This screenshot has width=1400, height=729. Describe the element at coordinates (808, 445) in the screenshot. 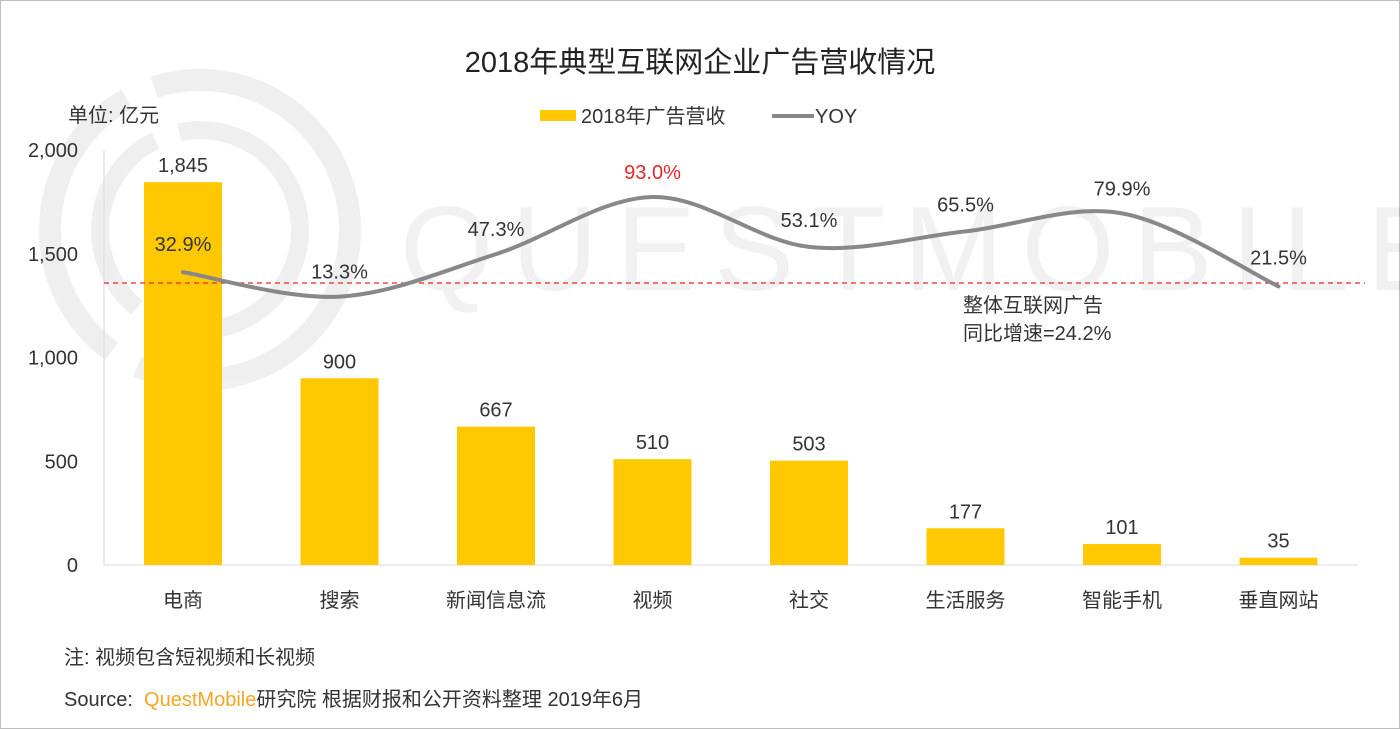

I see `bar-value-label: 503` at that location.